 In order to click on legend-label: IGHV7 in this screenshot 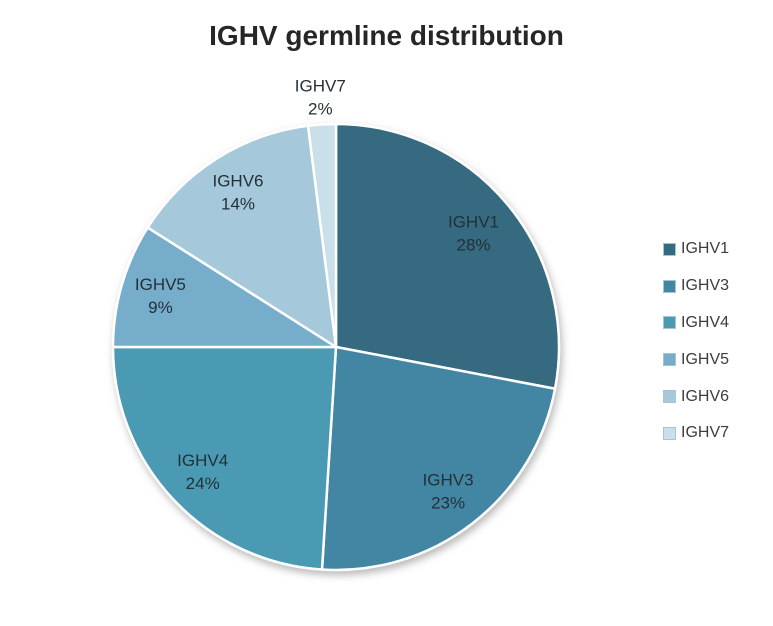, I will do `click(705, 433)`.